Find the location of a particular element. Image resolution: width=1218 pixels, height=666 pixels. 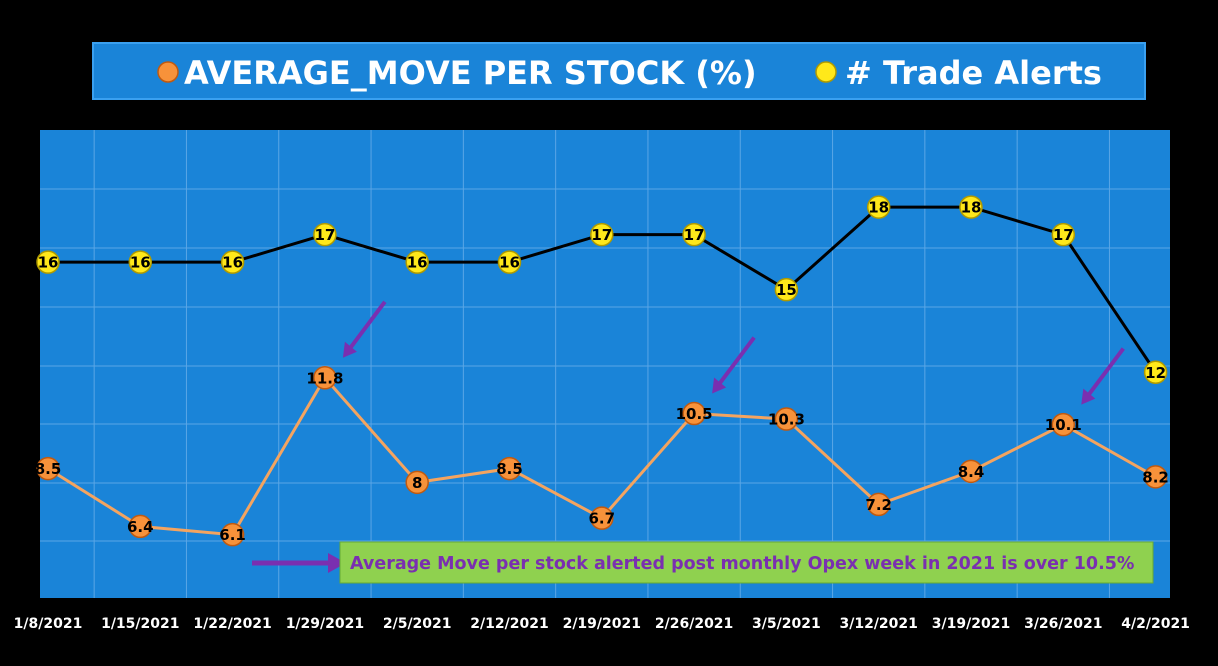

highlight-arrows is located at coordinates (733, 352).